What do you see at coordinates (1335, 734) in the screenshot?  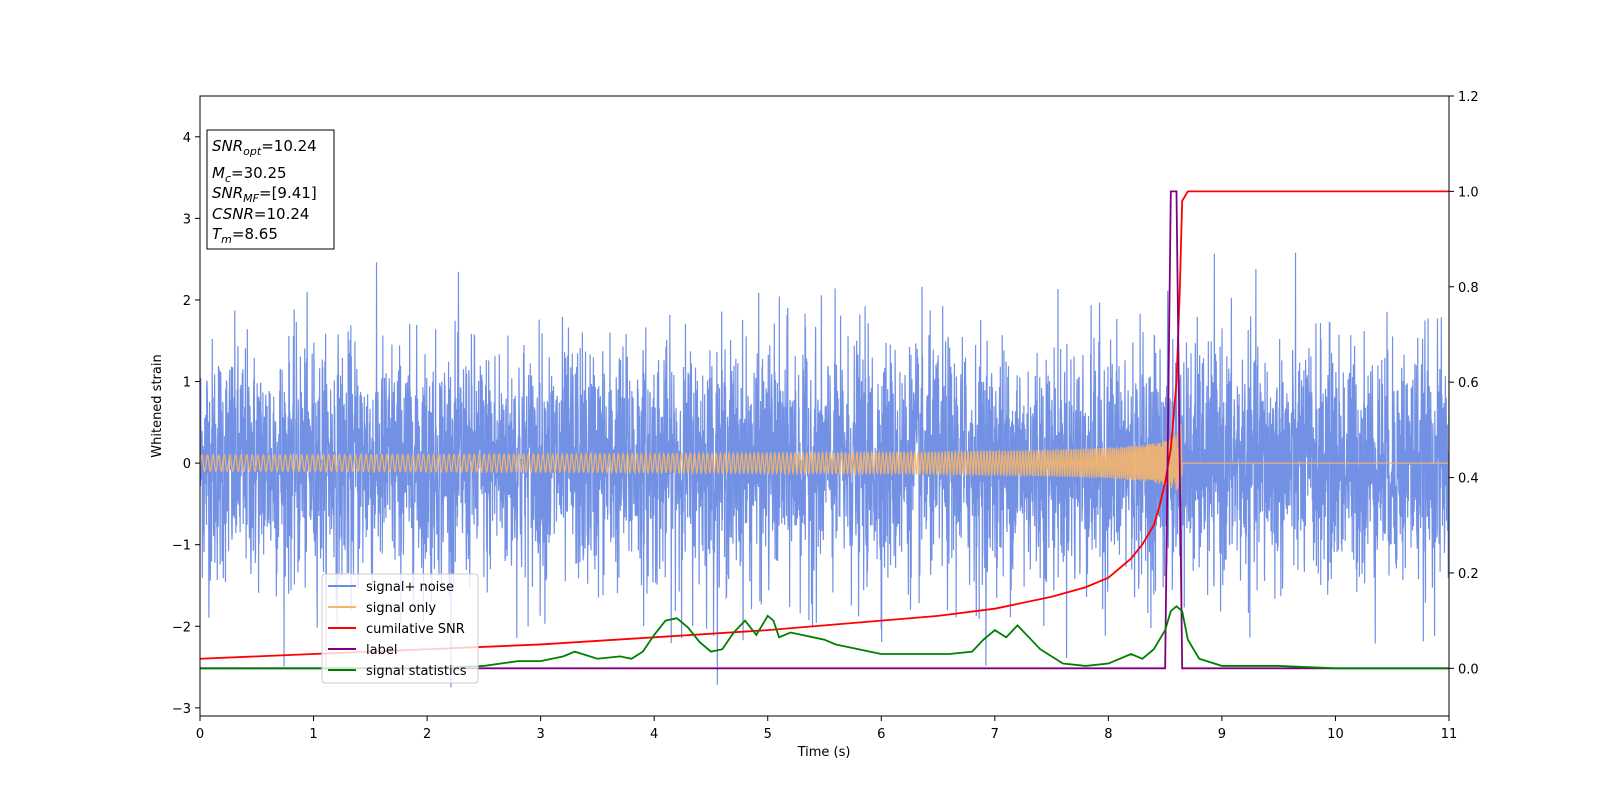 I see `x-tick-label: 10` at bounding box center [1335, 734].